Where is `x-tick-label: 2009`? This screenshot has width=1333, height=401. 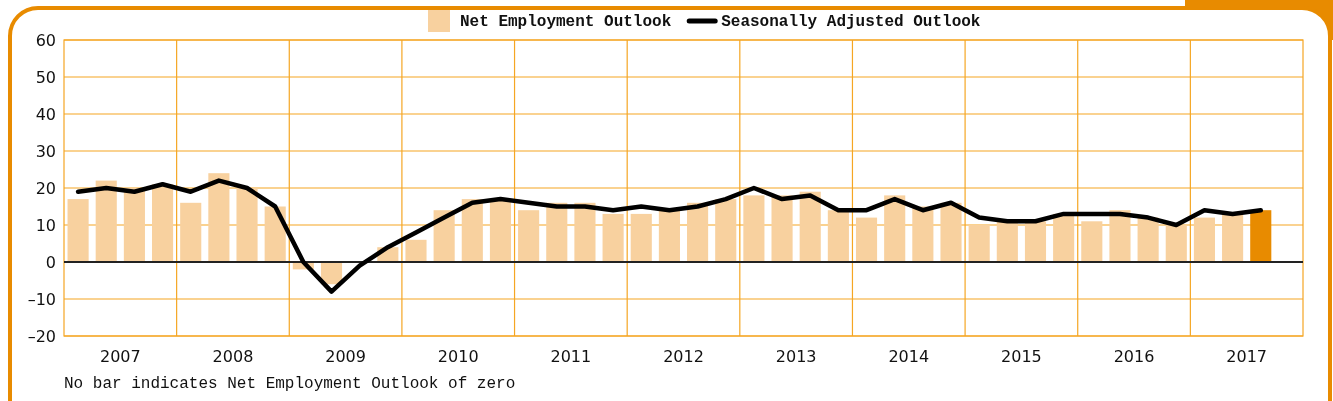
x-tick-label: 2009 is located at coordinates (345, 356).